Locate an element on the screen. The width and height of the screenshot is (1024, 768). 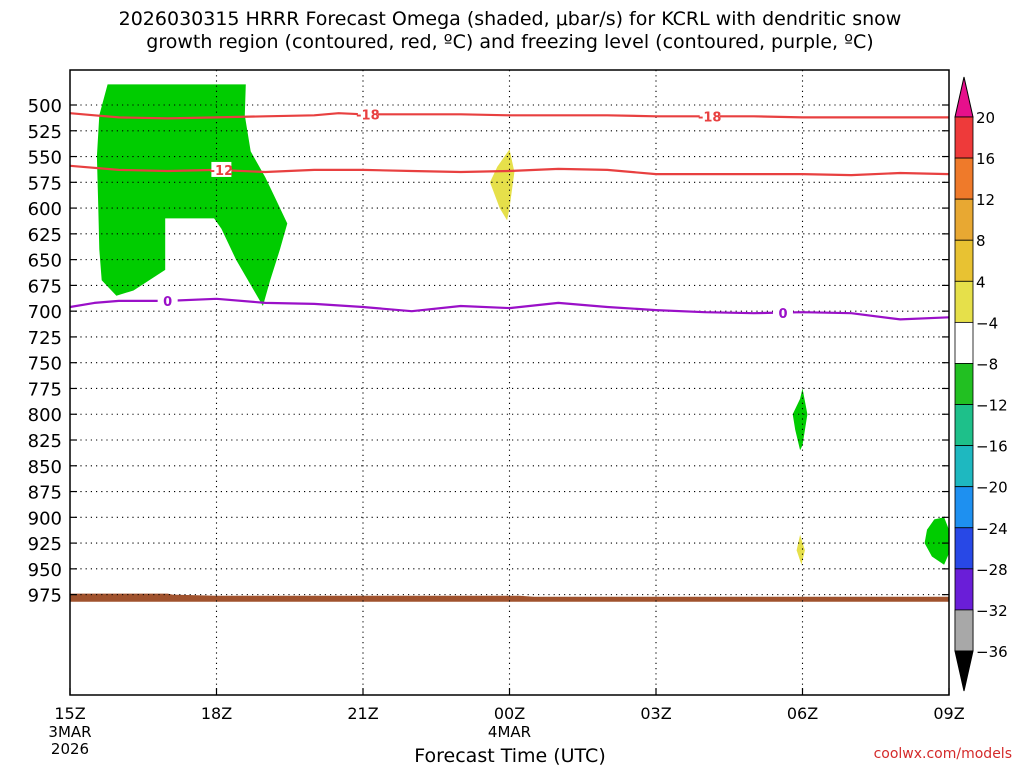
x-tick-label-03Z: 03Z is located at coordinates (655, 713).